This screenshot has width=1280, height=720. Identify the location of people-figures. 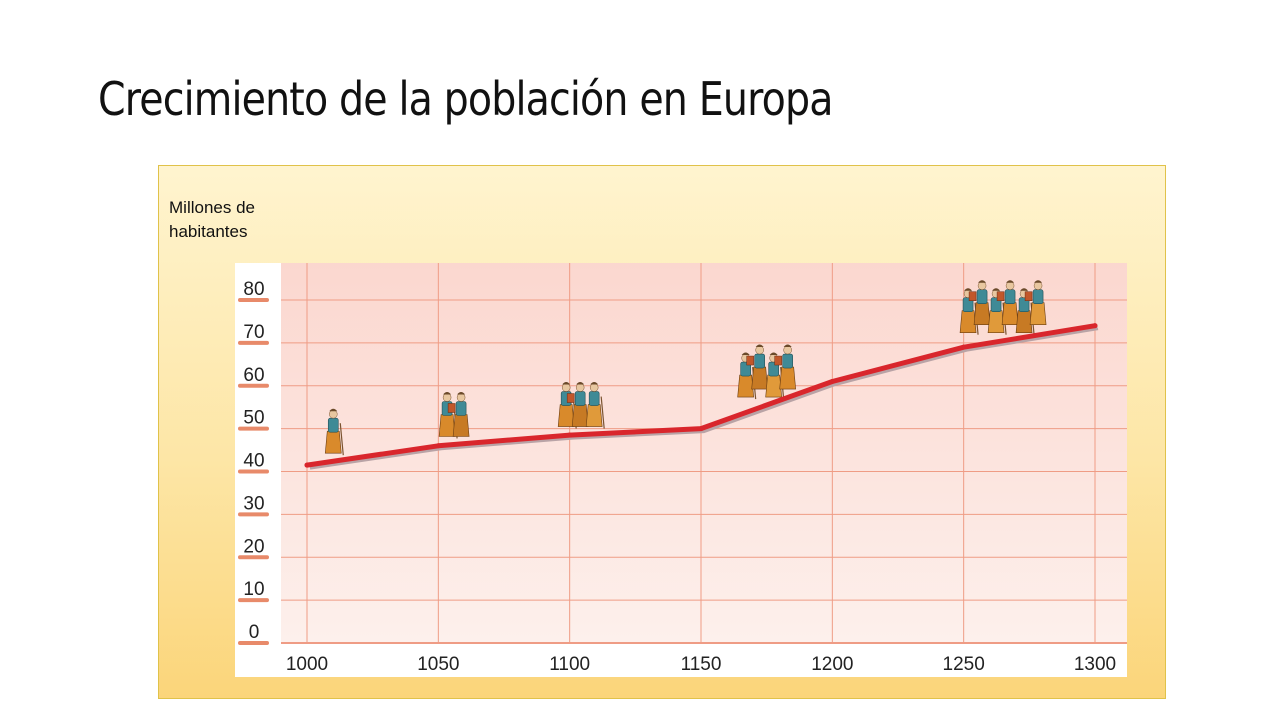
(685, 368).